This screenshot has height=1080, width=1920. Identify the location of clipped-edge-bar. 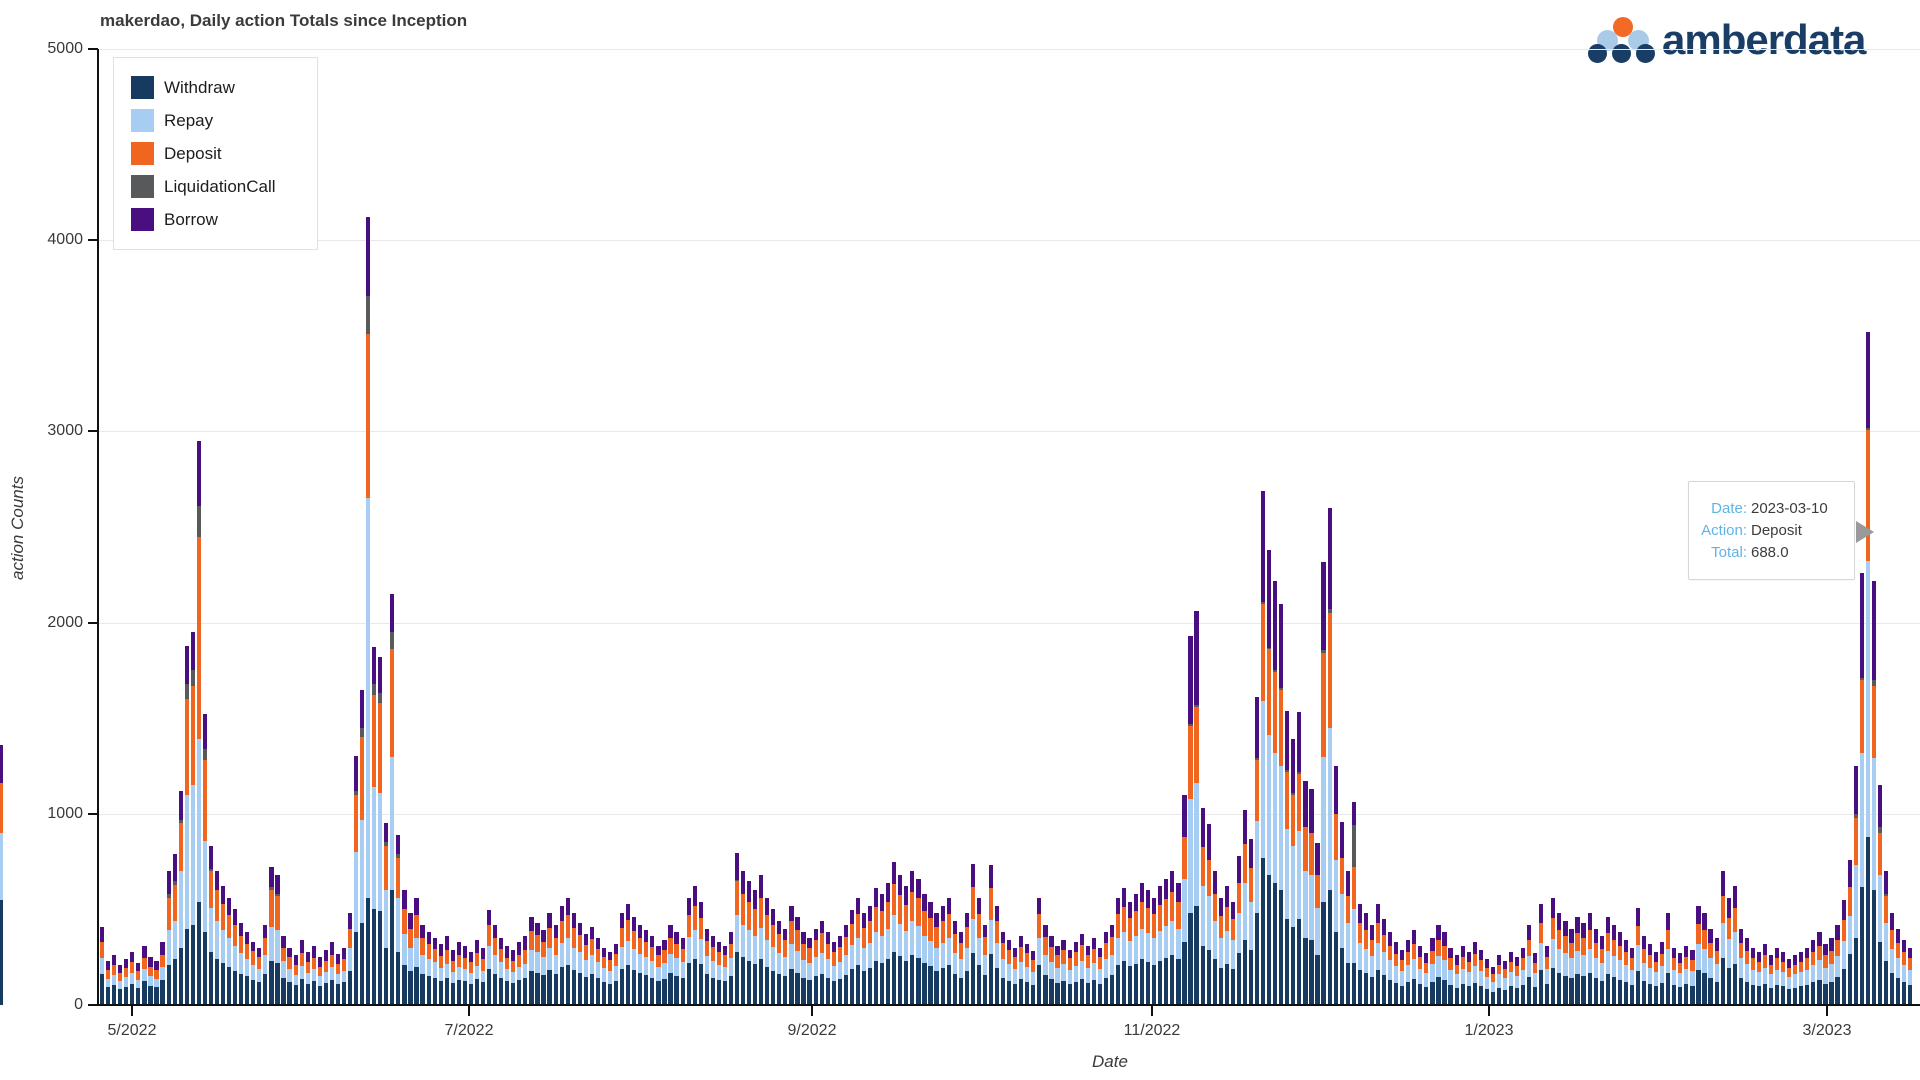
(1, 875).